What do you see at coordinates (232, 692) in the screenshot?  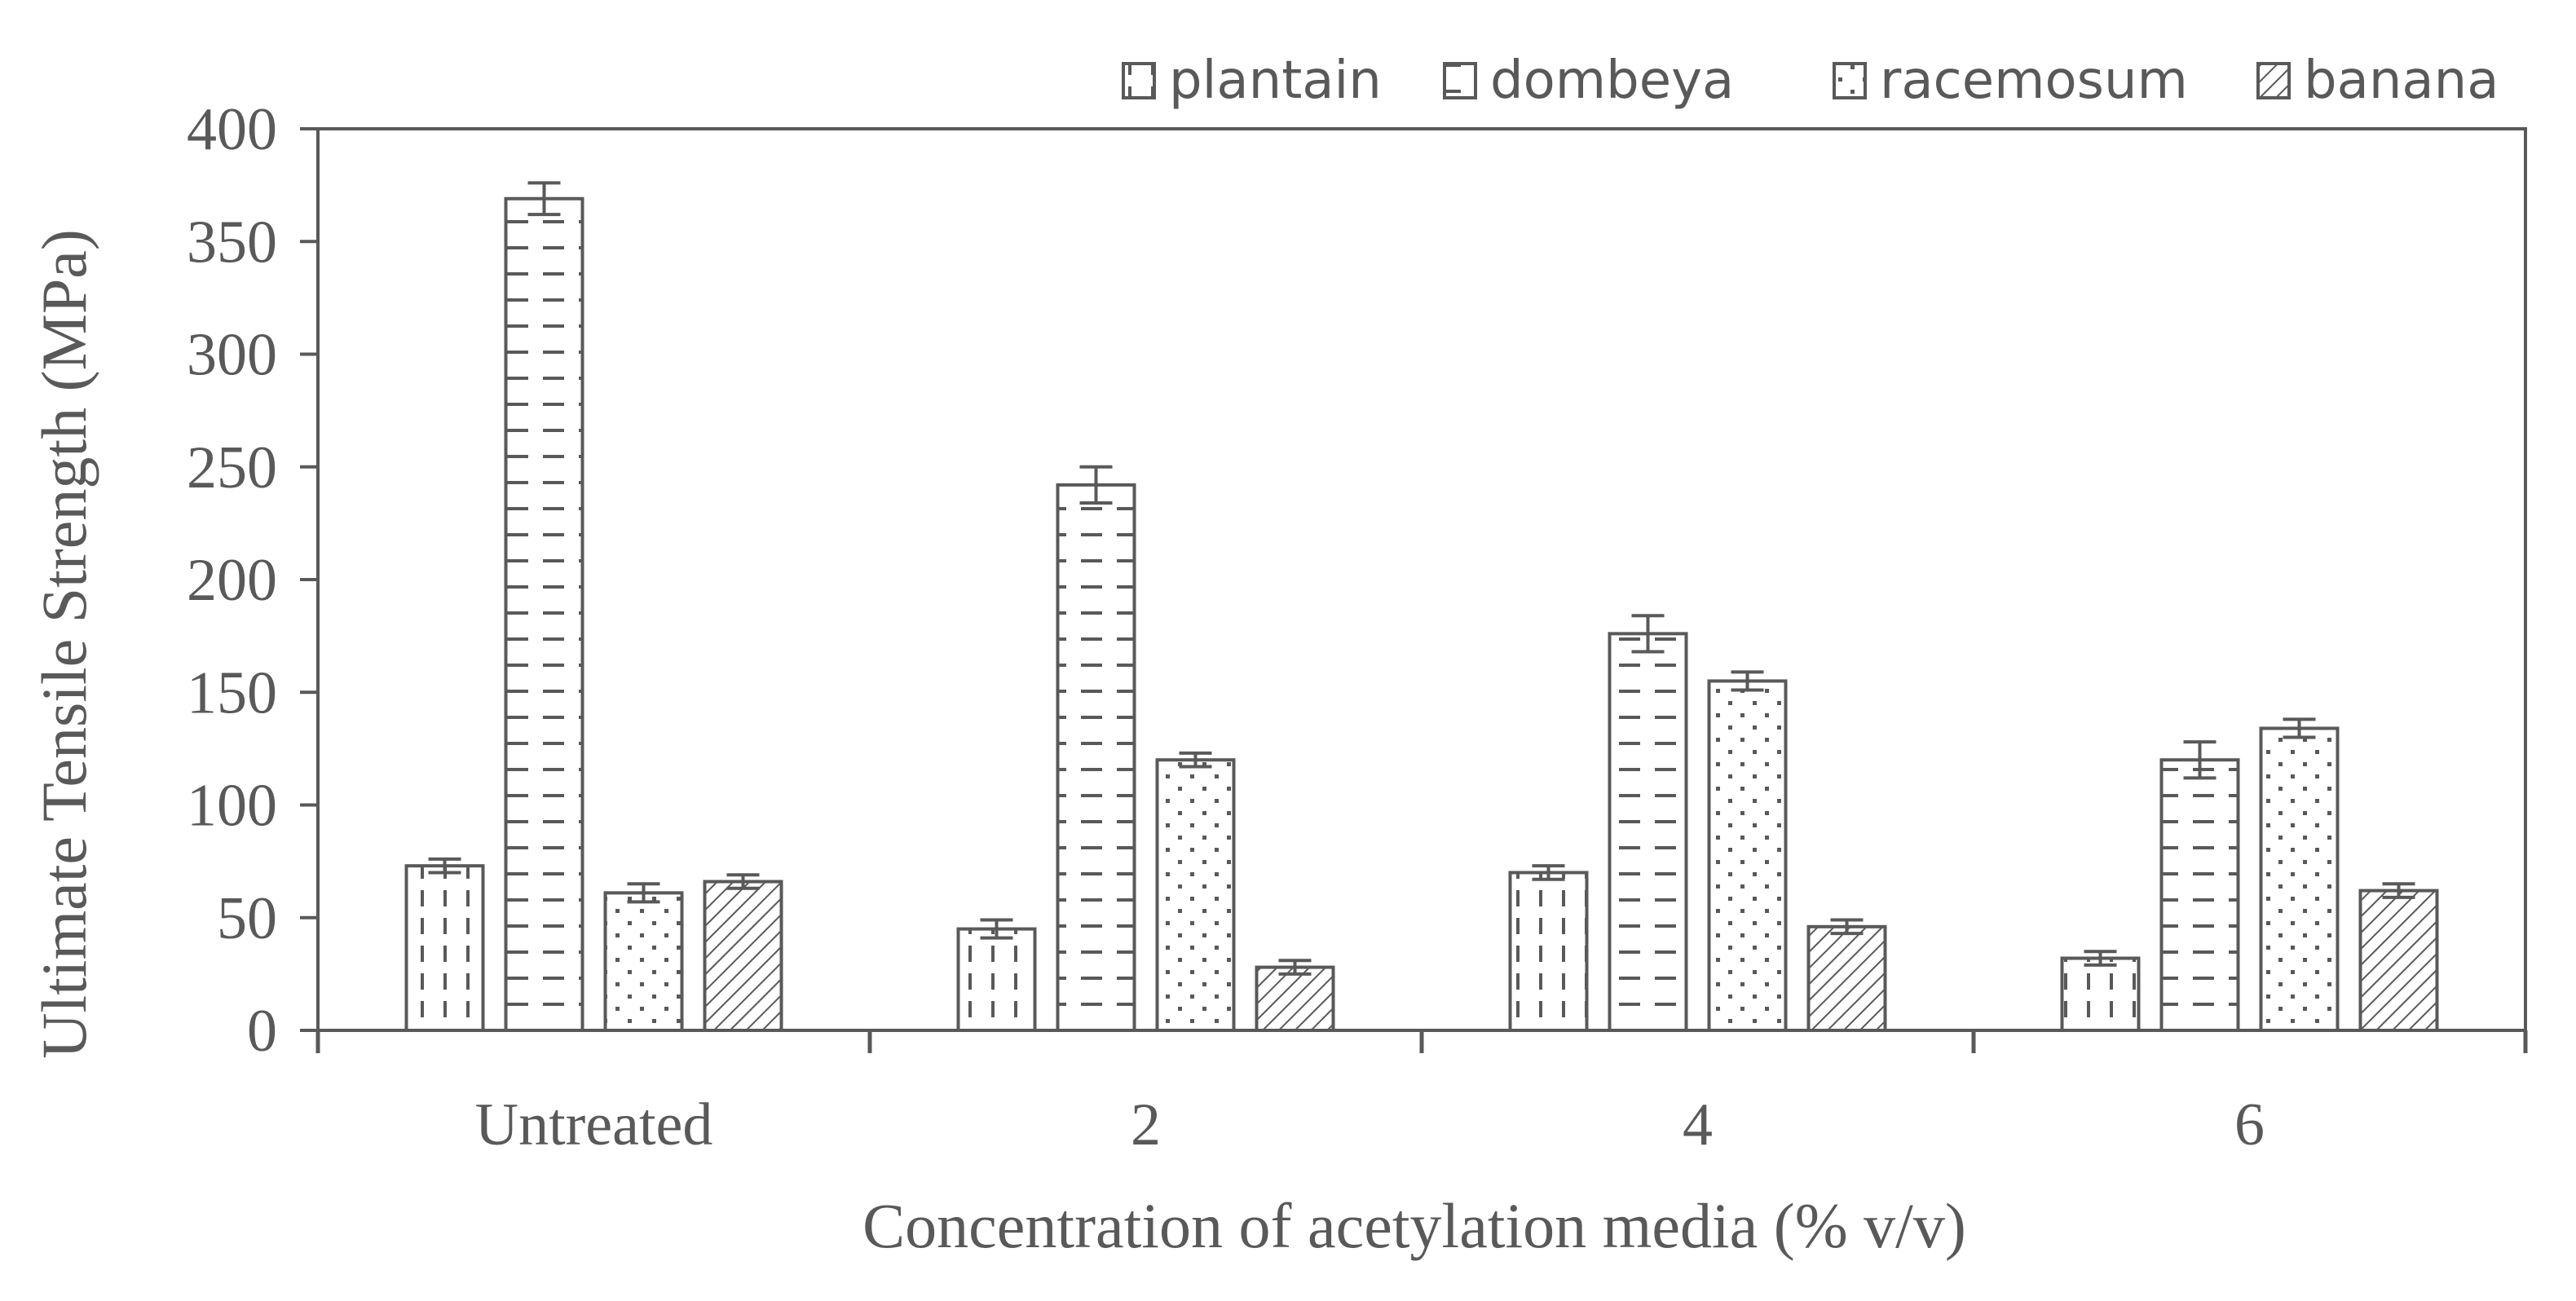 I see `y-tick-label: 150` at bounding box center [232, 692].